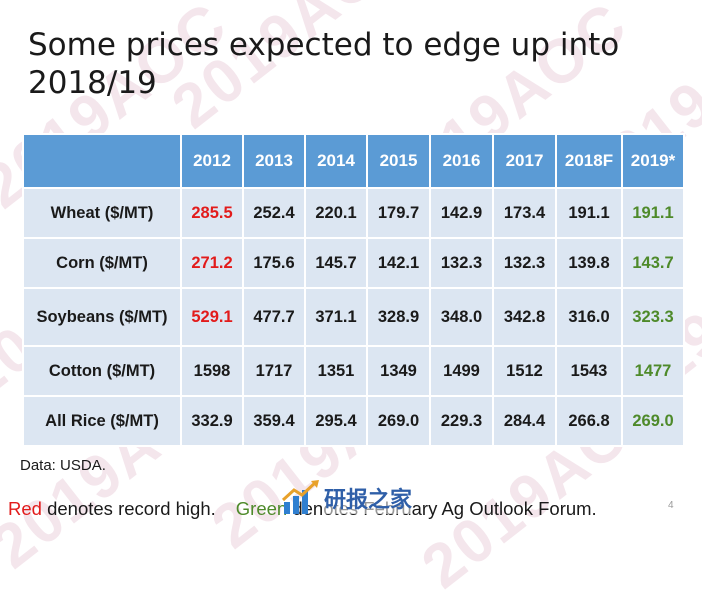 The width and height of the screenshot is (702, 603). I want to click on page-number: 4, so click(671, 505).